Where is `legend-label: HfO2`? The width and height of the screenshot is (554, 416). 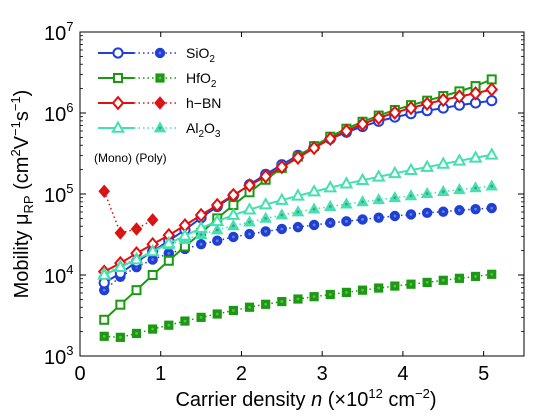
legend-label: HfO2 is located at coordinates (201, 80).